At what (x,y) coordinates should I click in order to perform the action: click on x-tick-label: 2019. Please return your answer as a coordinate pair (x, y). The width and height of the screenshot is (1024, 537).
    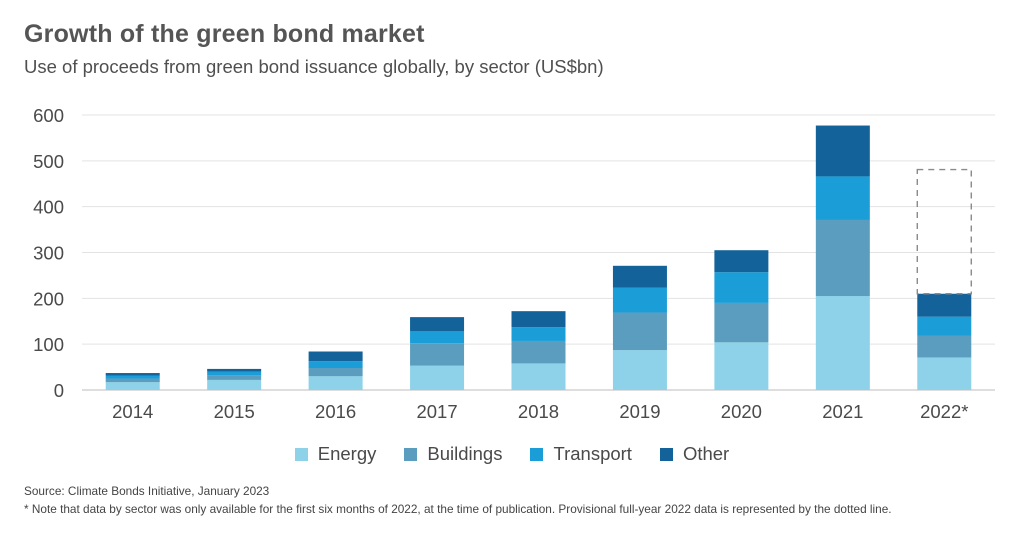
    Looking at the image, I should click on (639, 411).